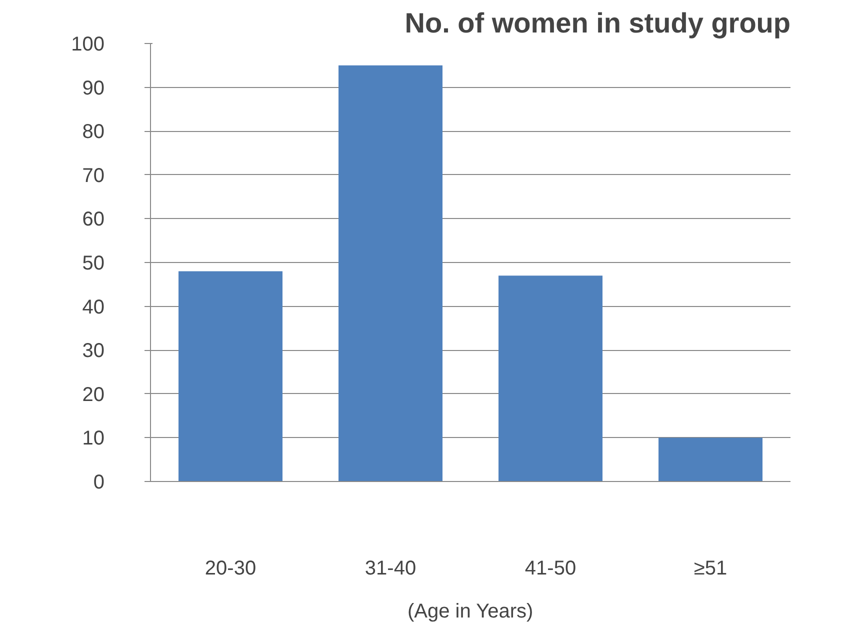 This screenshot has width=856, height=629. What do you see at coordinates (711, 569) in the screenshot?
I see `x-tick-label: ≥51` at bounding box center [711, 569].